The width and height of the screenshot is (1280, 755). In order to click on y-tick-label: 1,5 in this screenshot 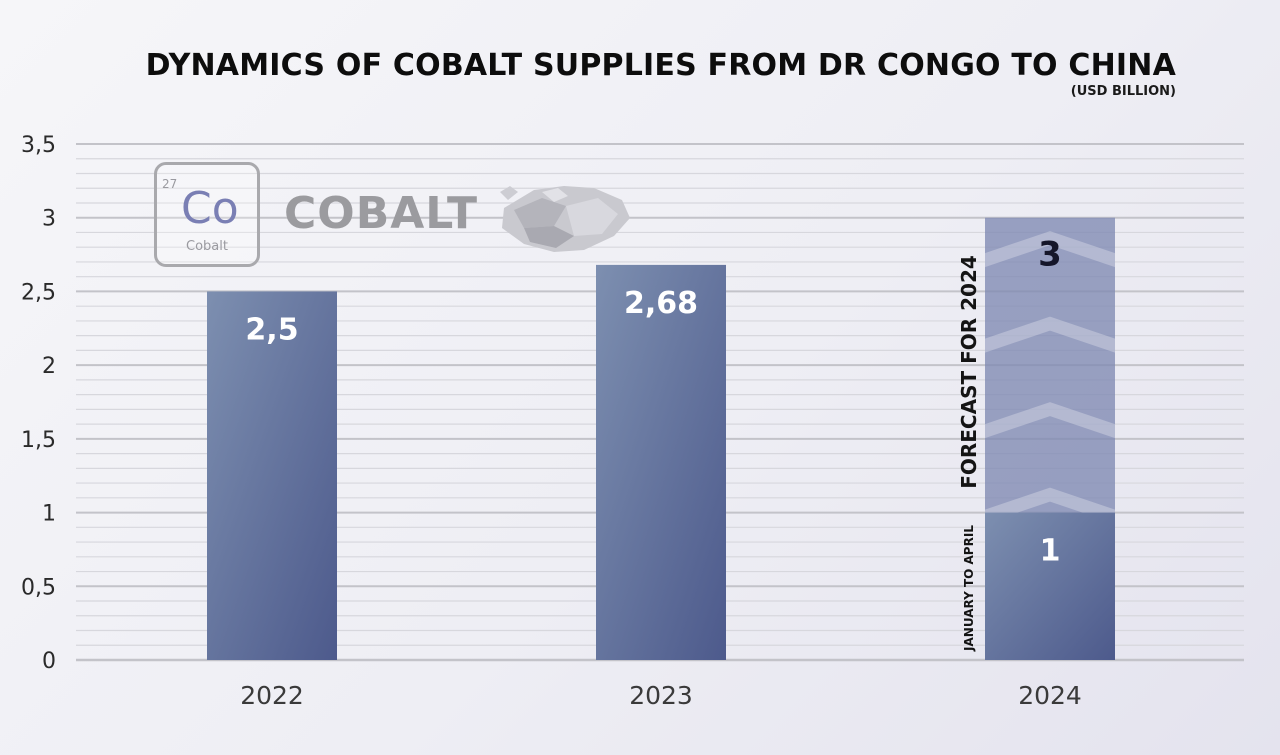, I will do `click(38, 440)`.